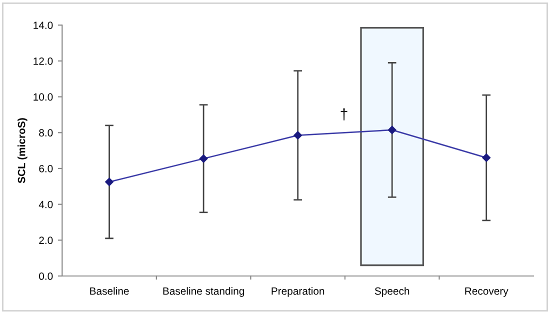 The width and height of the screenshot is (550, 314). What do you see at coordinates (486, 292) in the screenshot?
I see `x-tick-label: Recovery` at bounding box center [486, 292].